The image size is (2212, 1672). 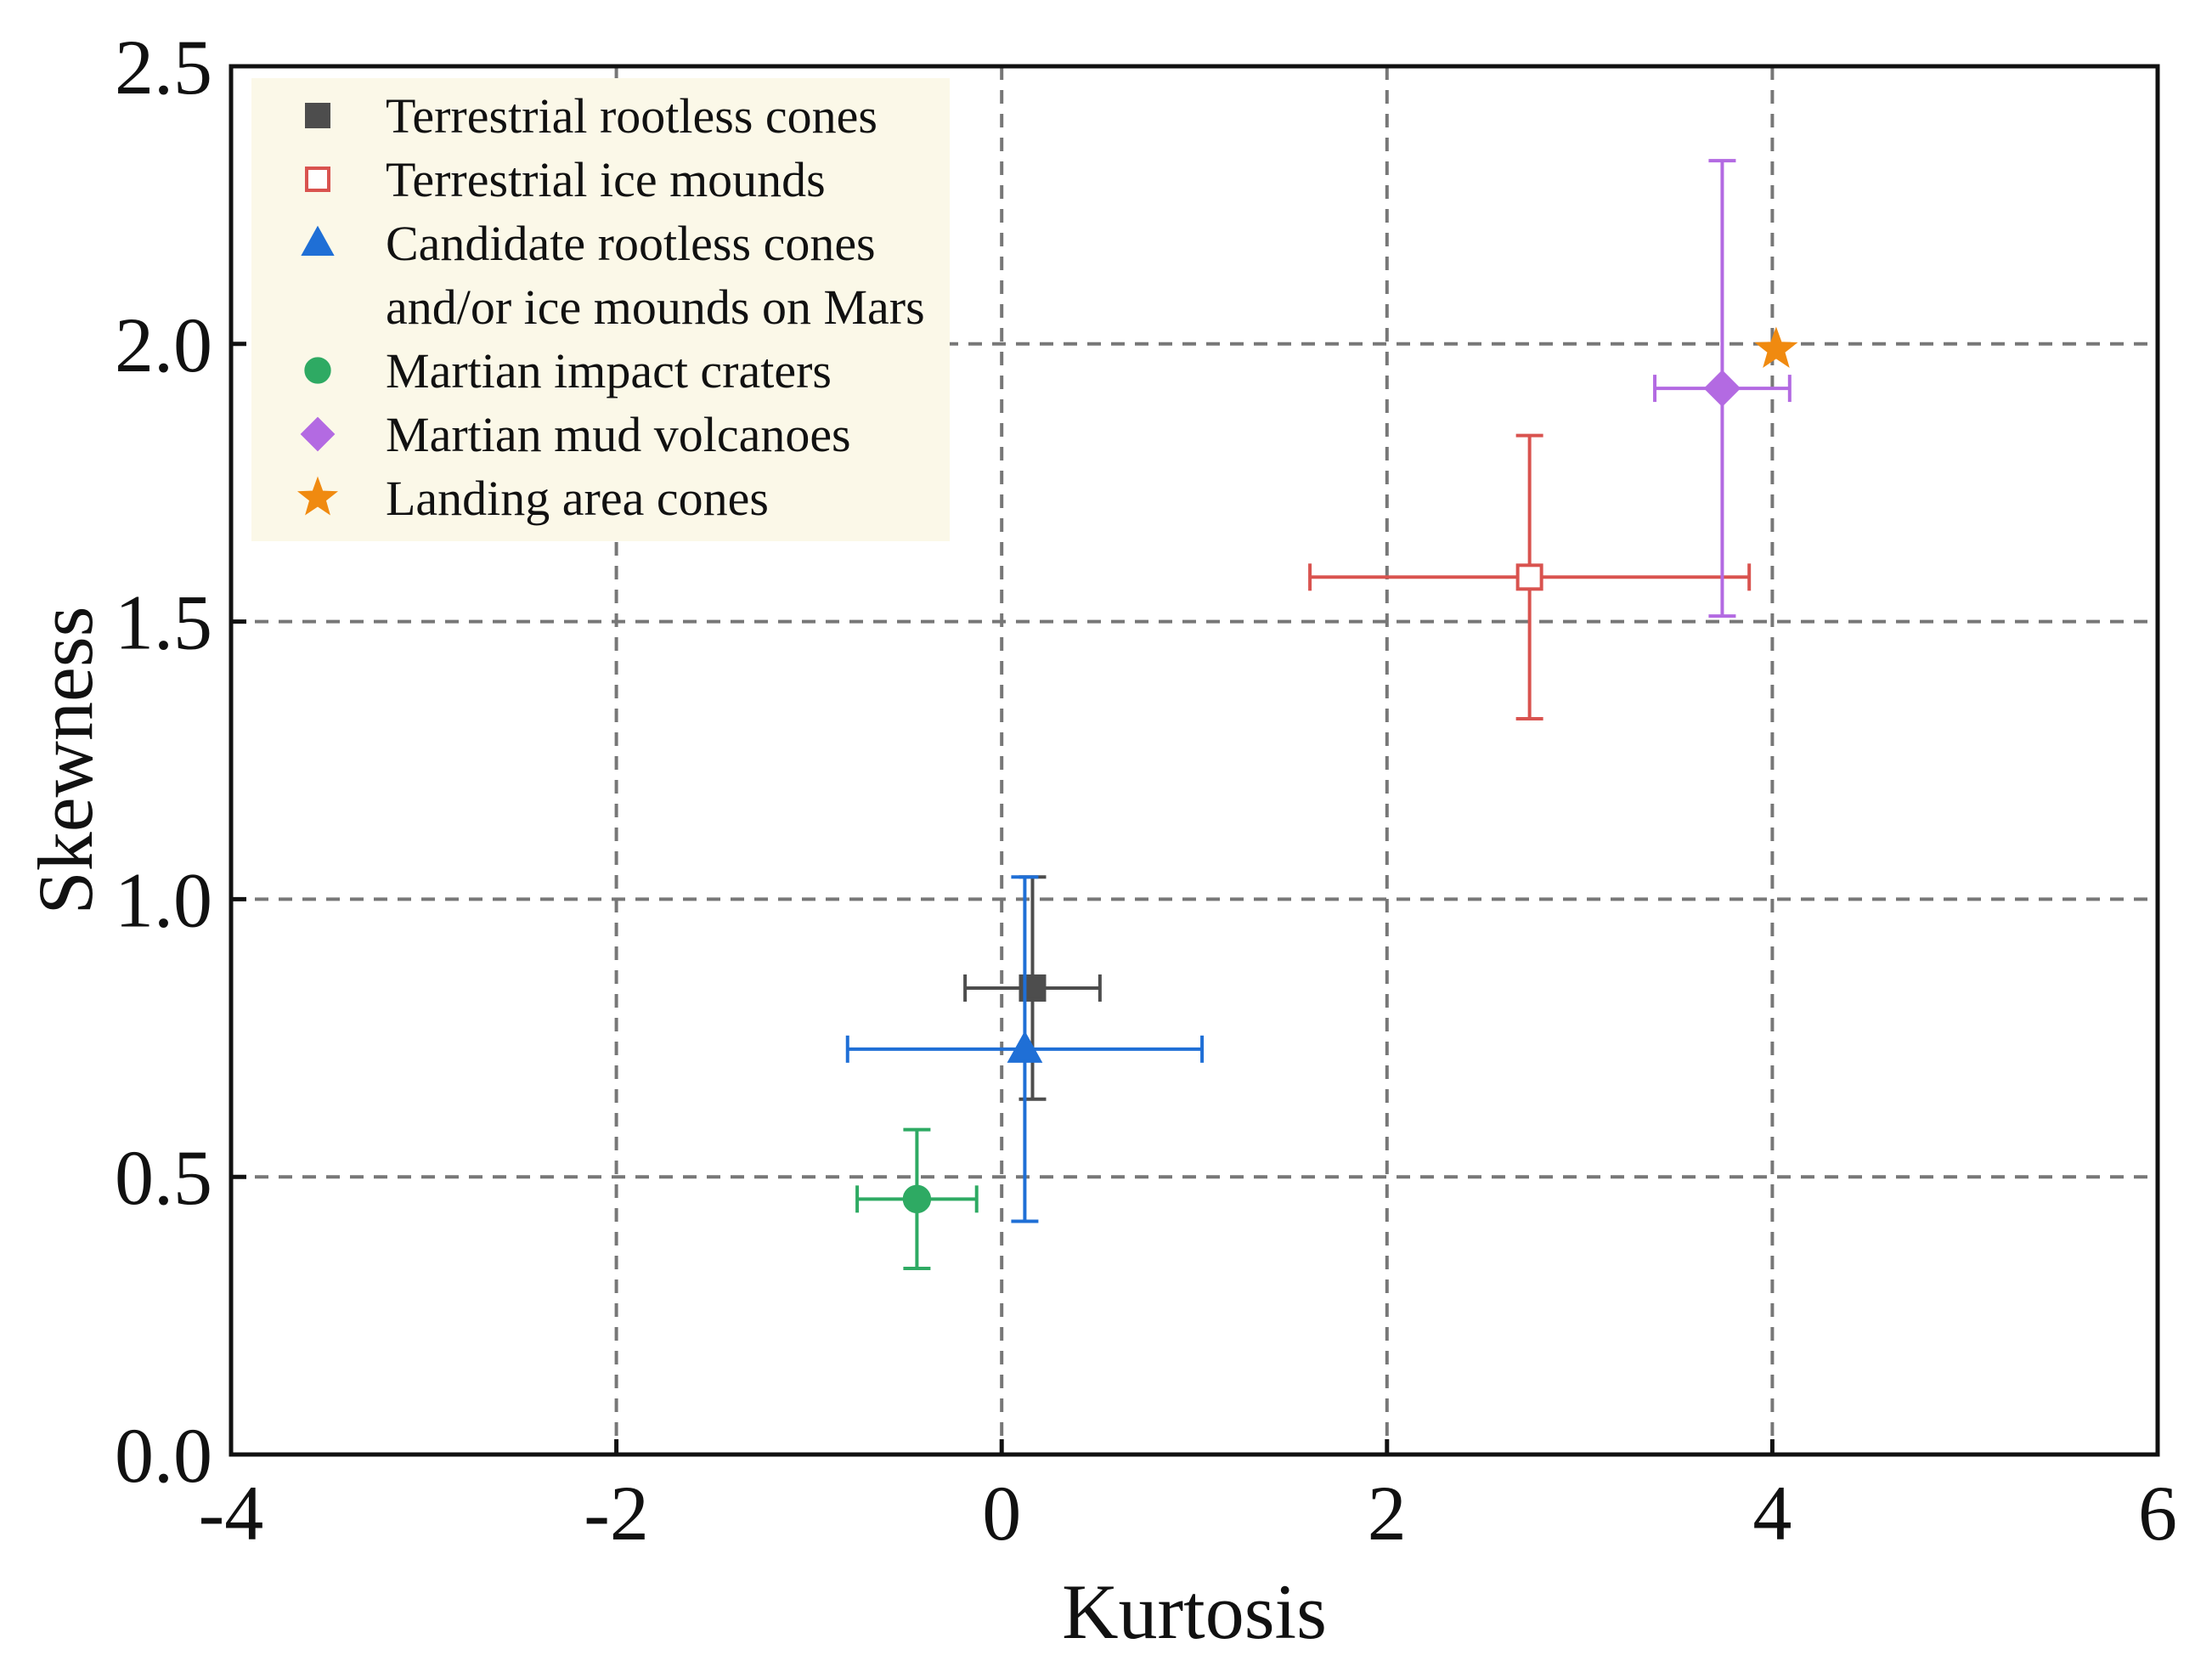 I want to click on data-point-square, so click(x=1529, y=577).